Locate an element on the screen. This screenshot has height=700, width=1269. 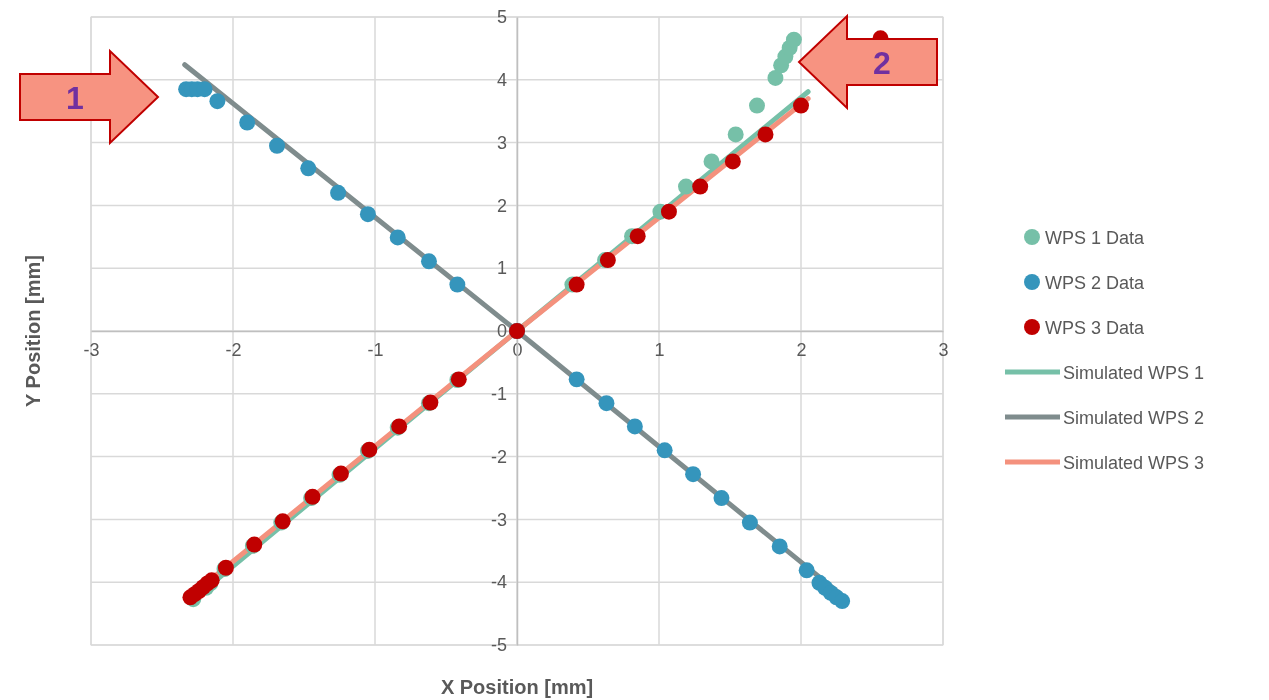
legend-label: WPS 2 Data is located at coordinates (1095, 283).